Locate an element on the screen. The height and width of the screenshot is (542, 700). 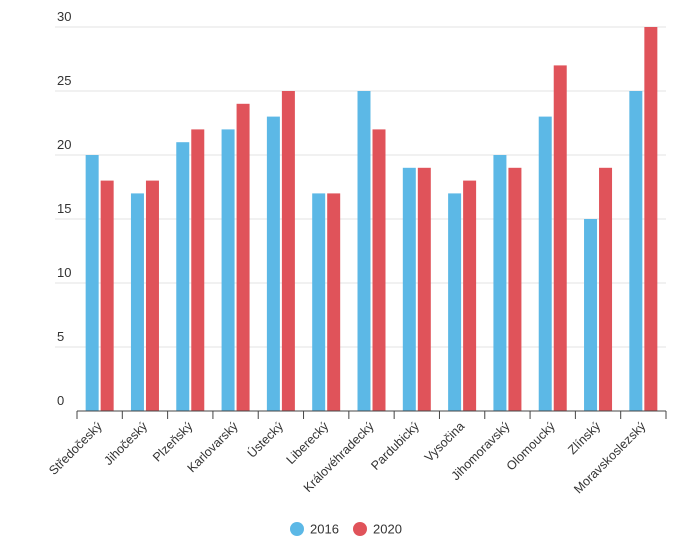
y-tick-label: 15 is located at coordinates (64, 208).